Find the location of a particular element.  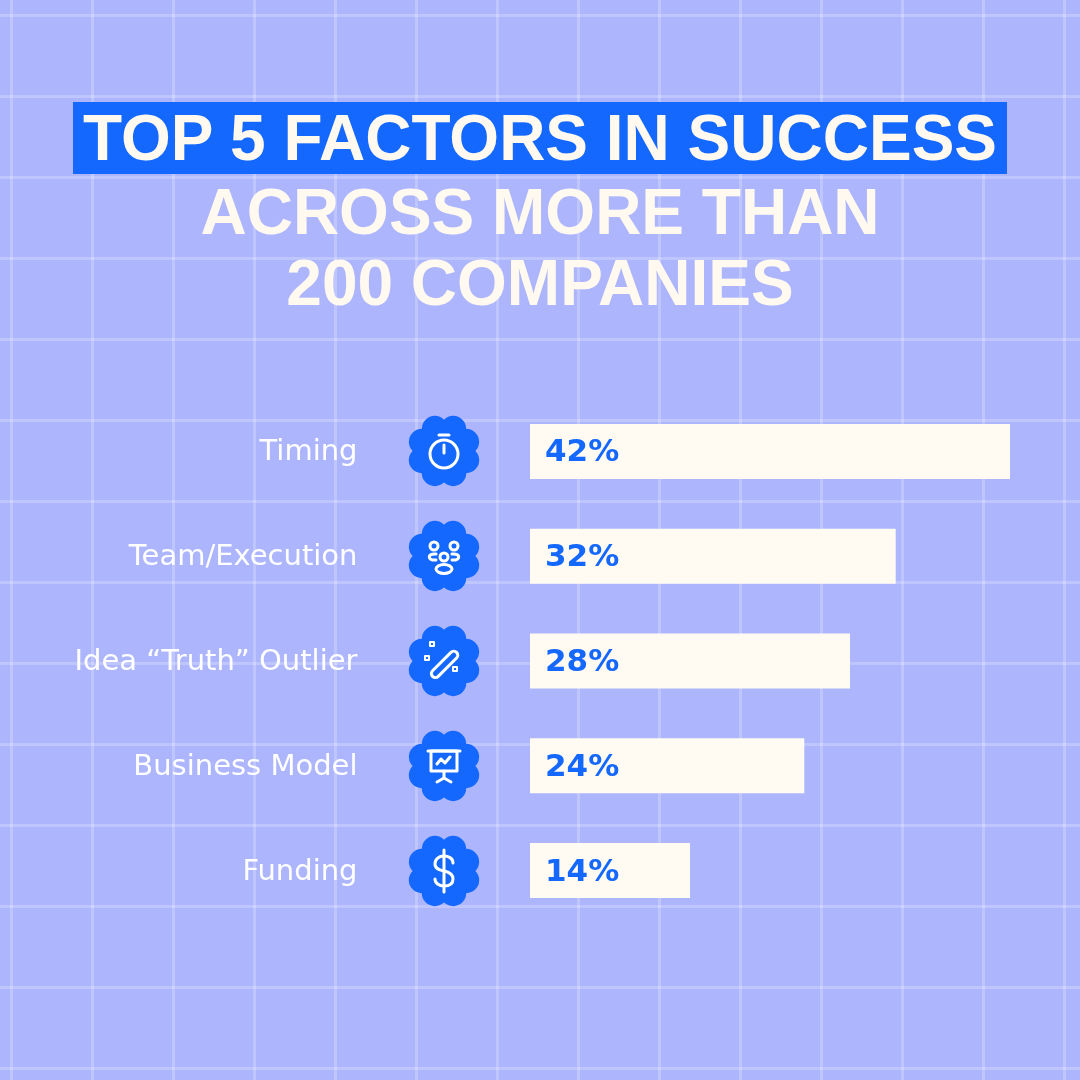

y-tick-label: Team/Execution is located at coordinates (242, 555).